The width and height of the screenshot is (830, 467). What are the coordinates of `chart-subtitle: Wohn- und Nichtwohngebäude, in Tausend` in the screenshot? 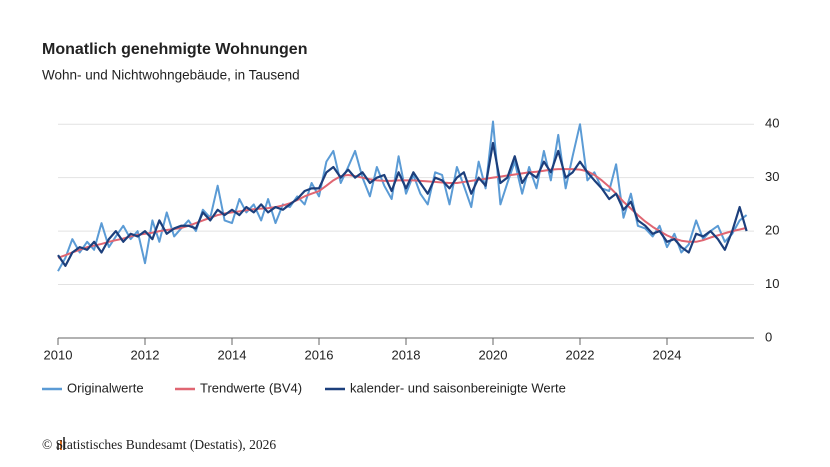 It's located at (171, 75).